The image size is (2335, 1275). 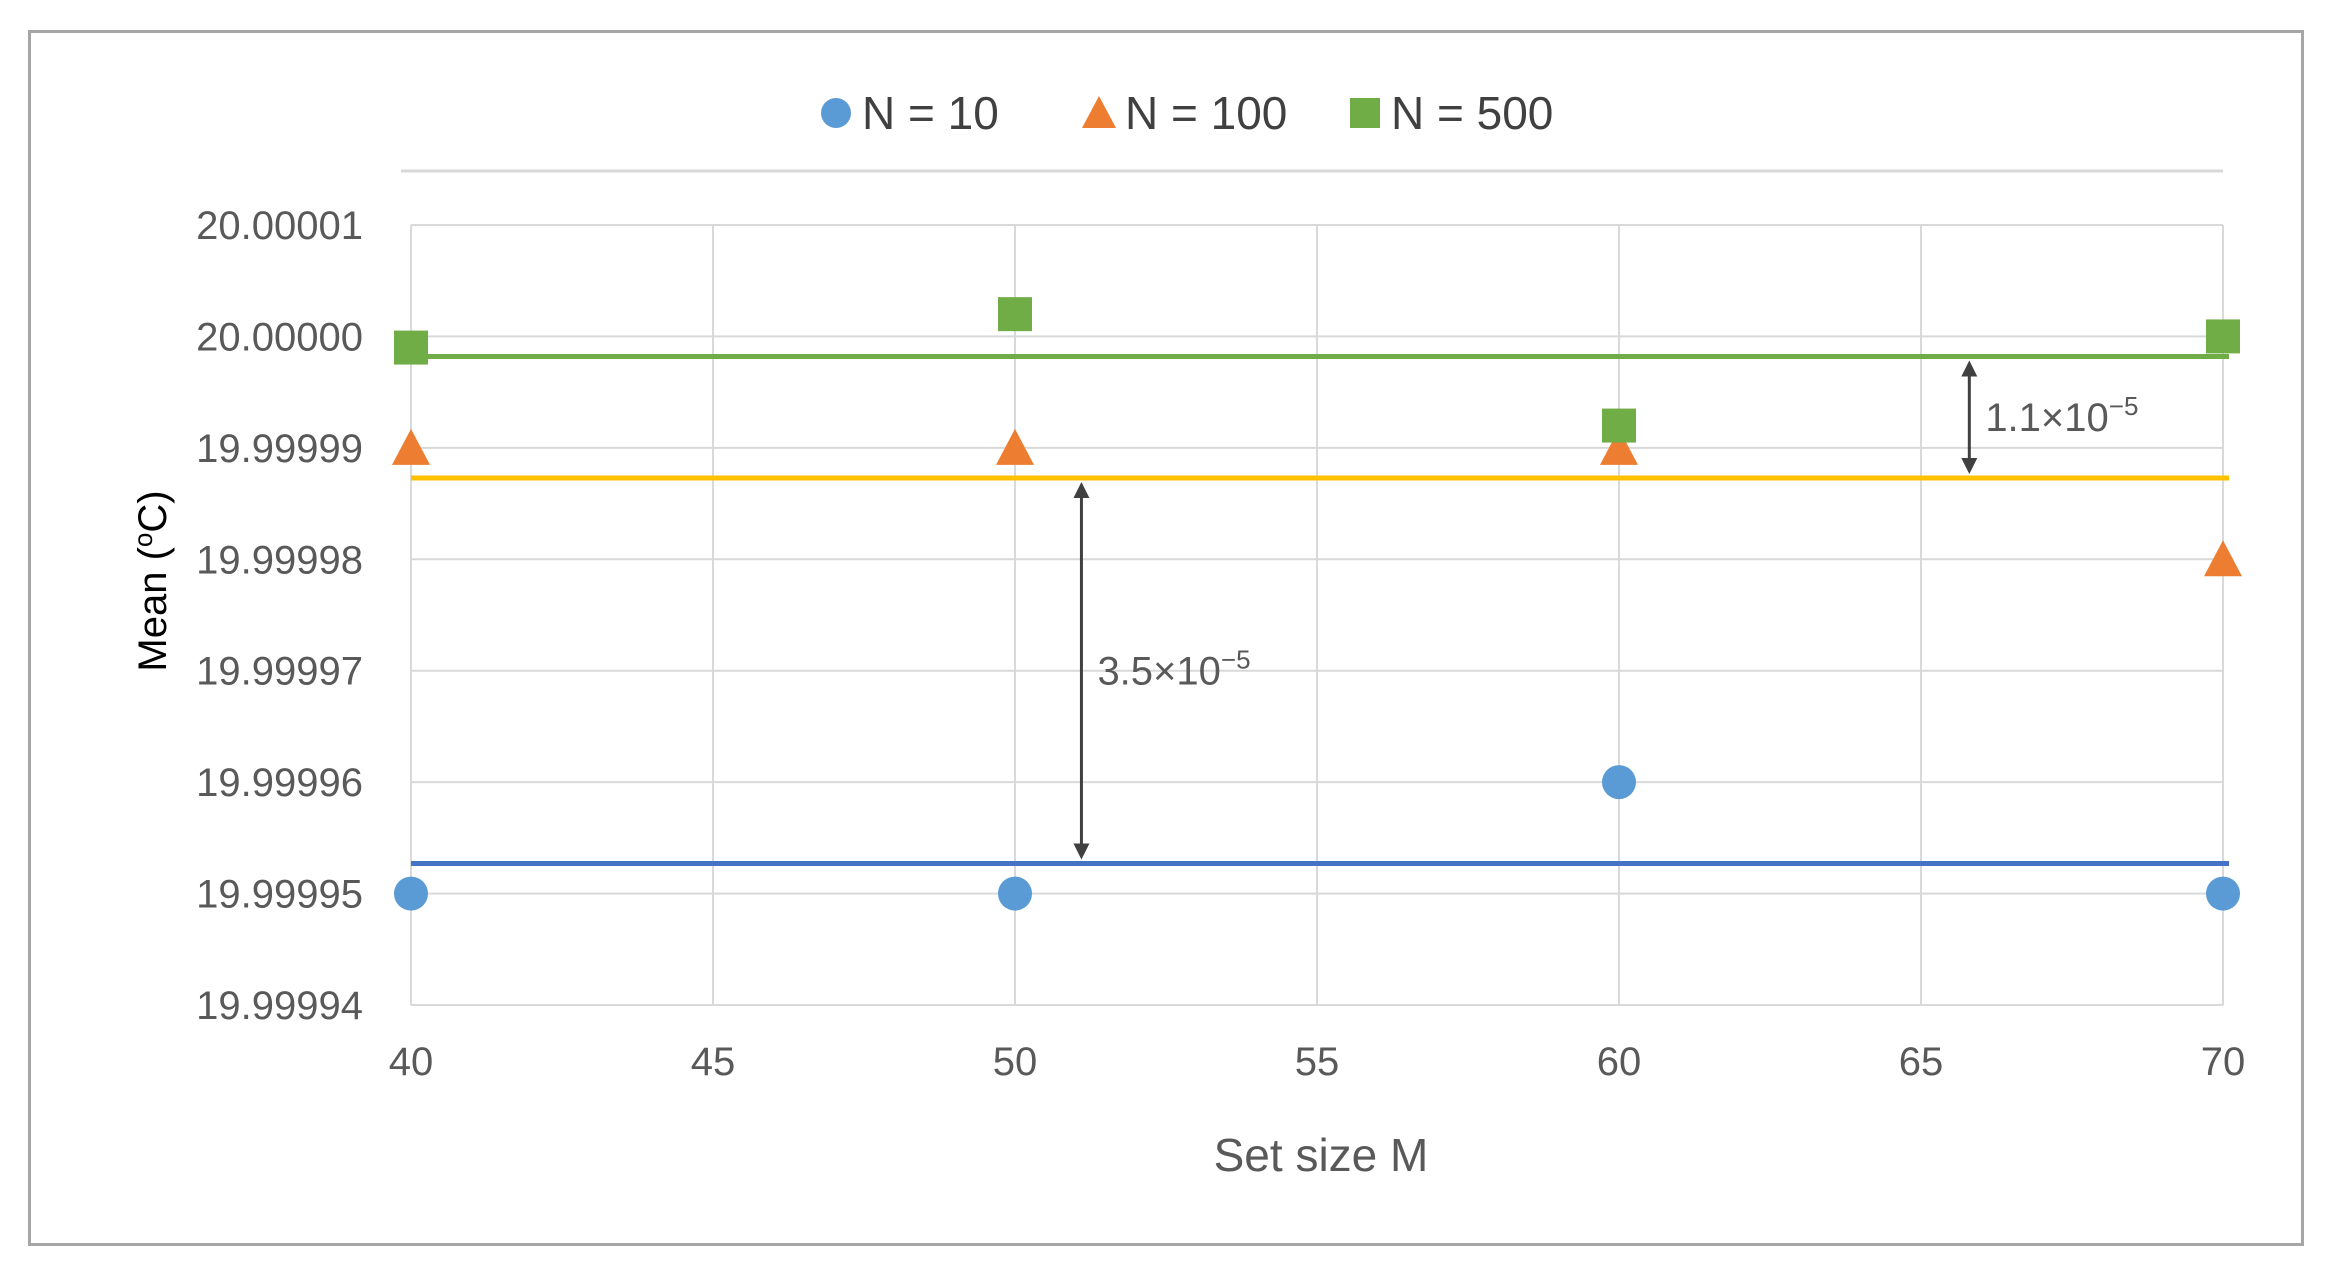 I want to click on x-tick-label: 60, so click(x=1619, y=1062).